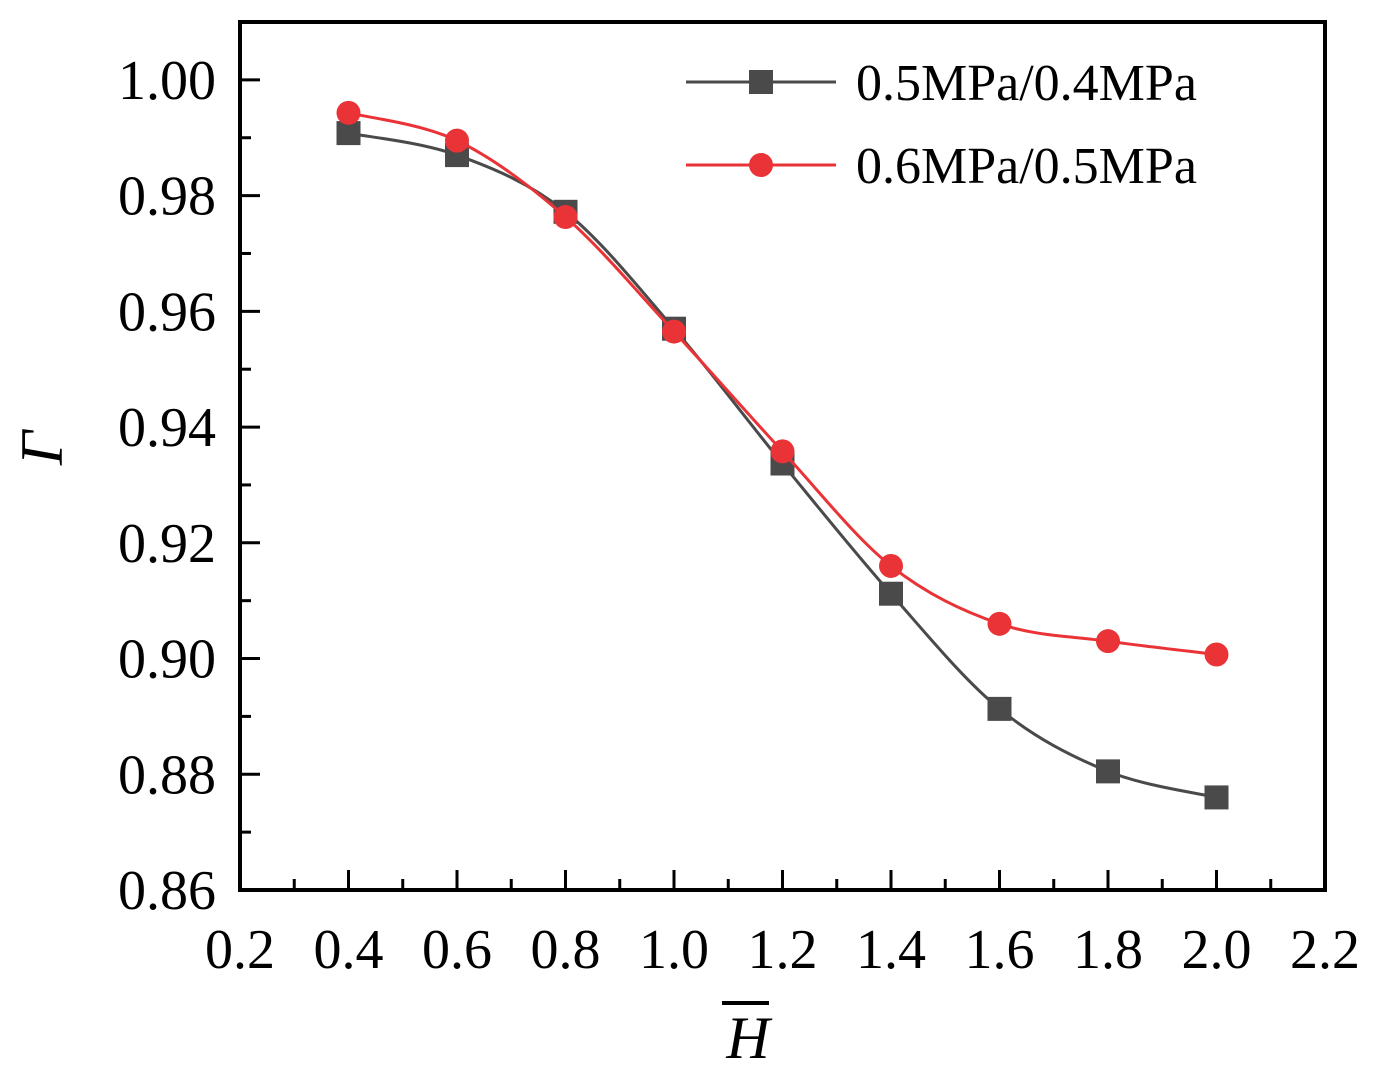 The height and width of the screenshot is (1080, 1379). I want to click on y-axis-title: Γ, so click(42, 447).